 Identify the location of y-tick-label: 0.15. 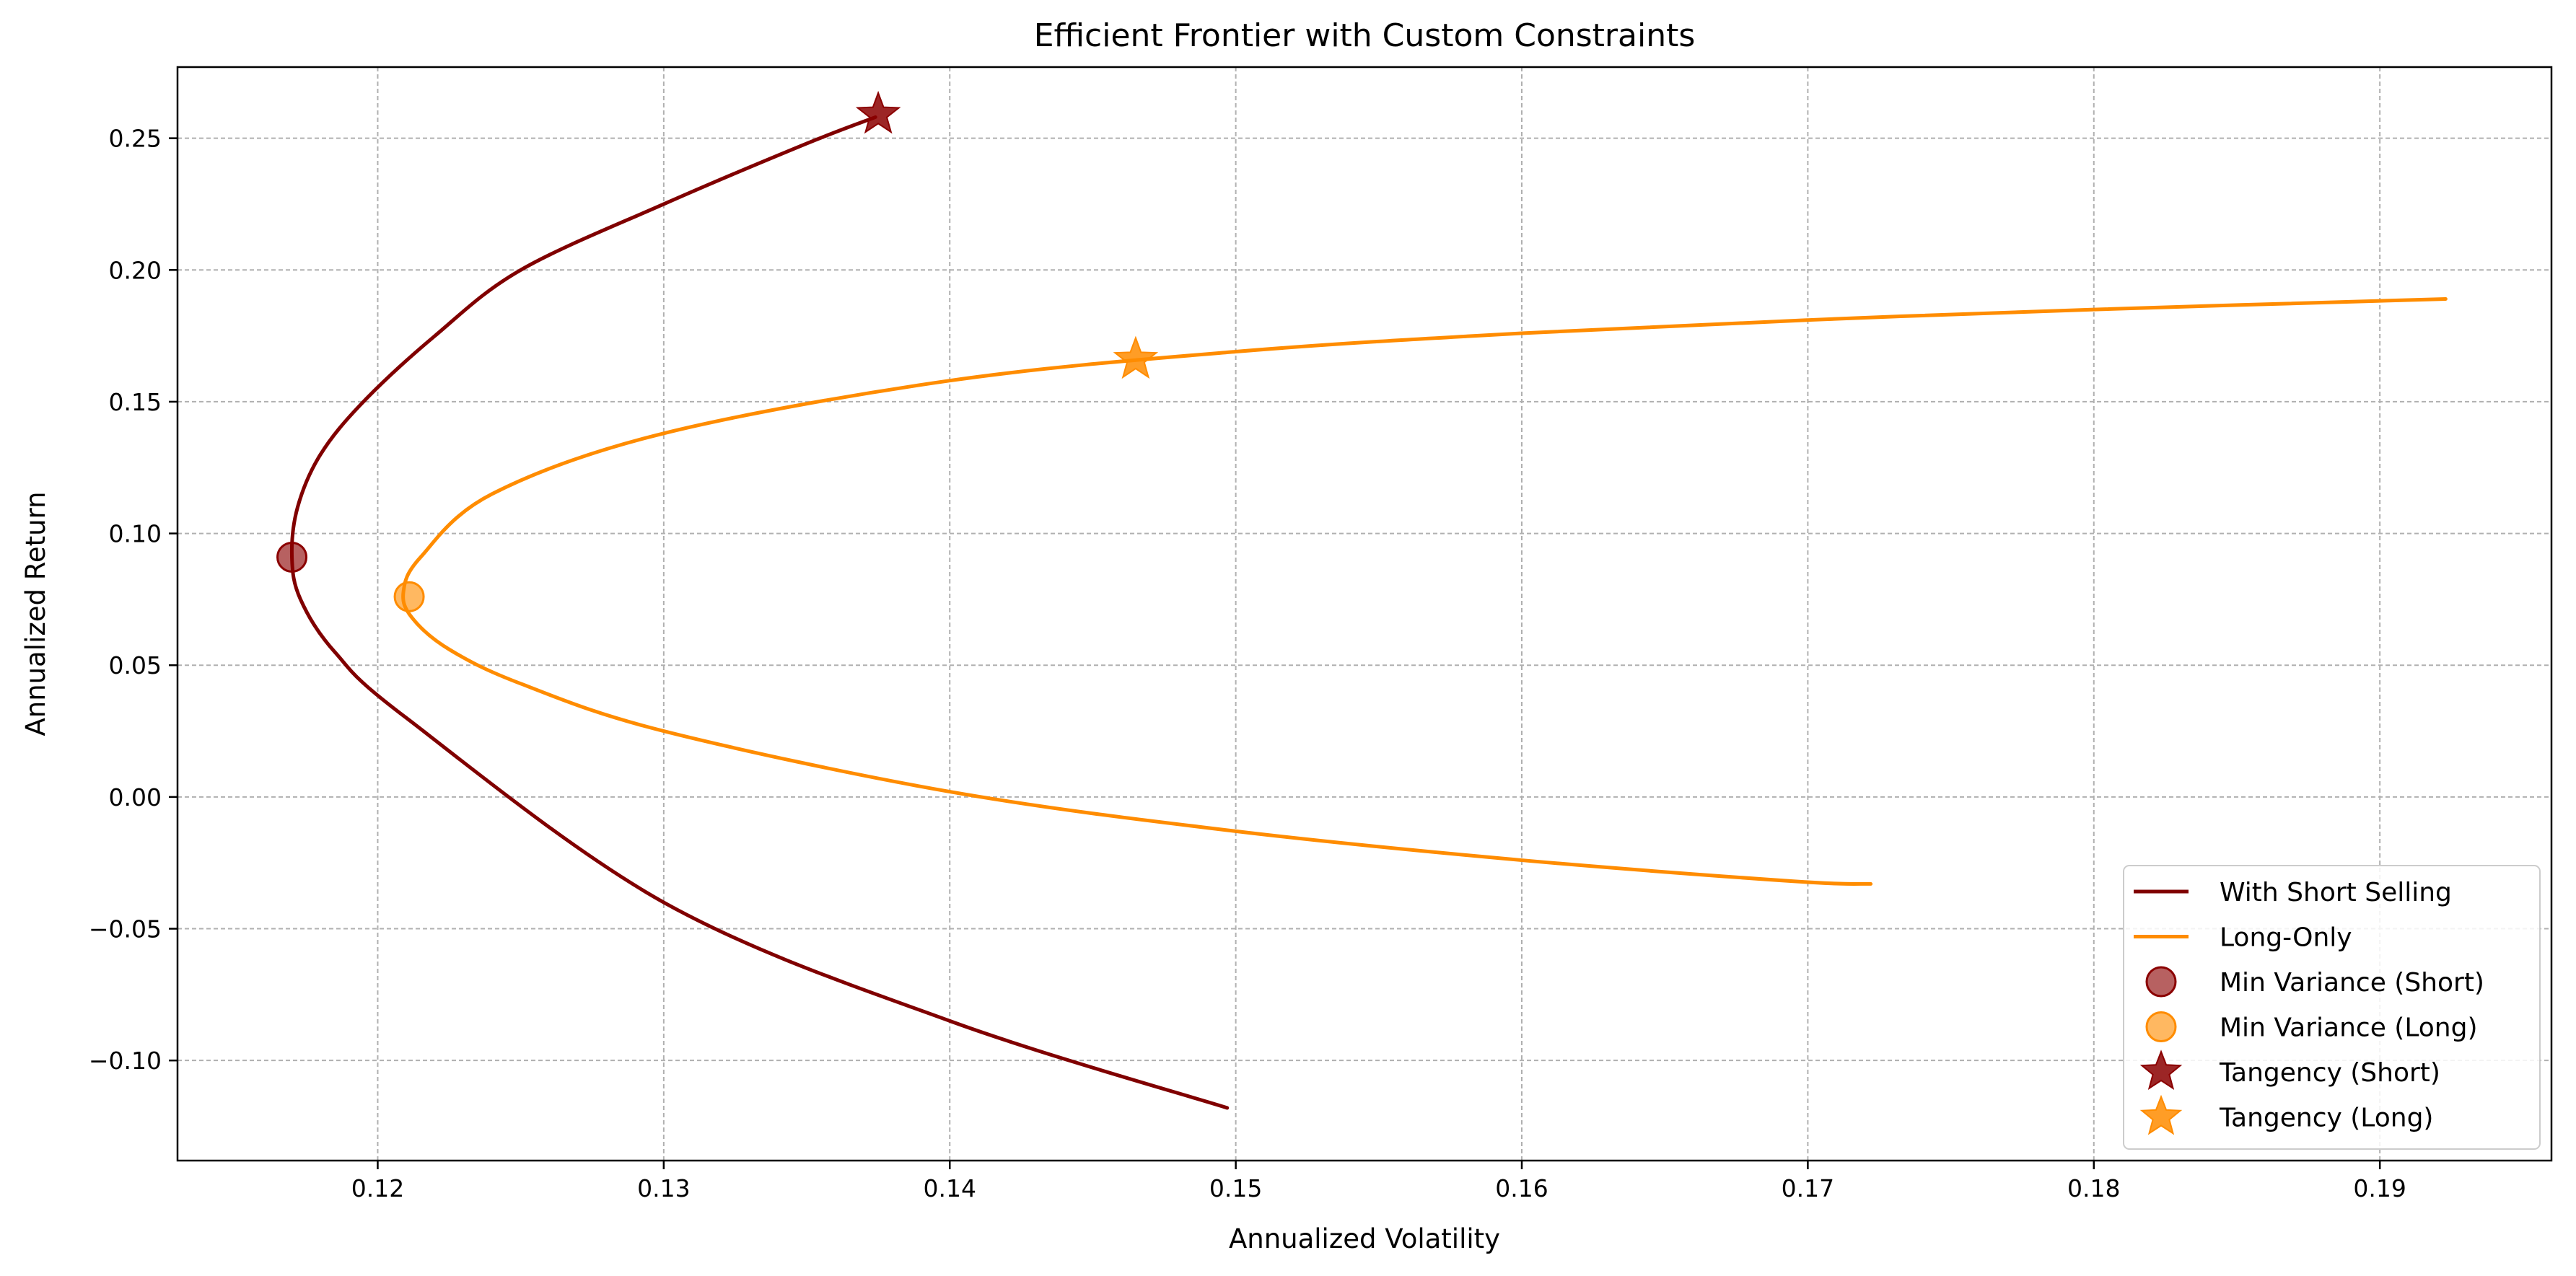
(135, 402).